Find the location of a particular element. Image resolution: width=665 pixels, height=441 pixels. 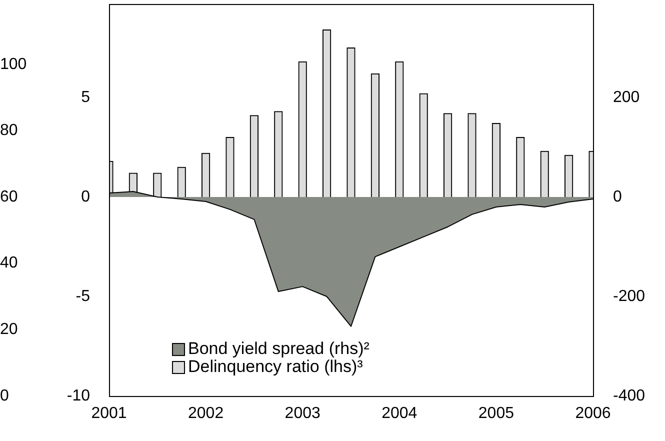

y3-tick-label: 20 is located at coordinates (9, 329).